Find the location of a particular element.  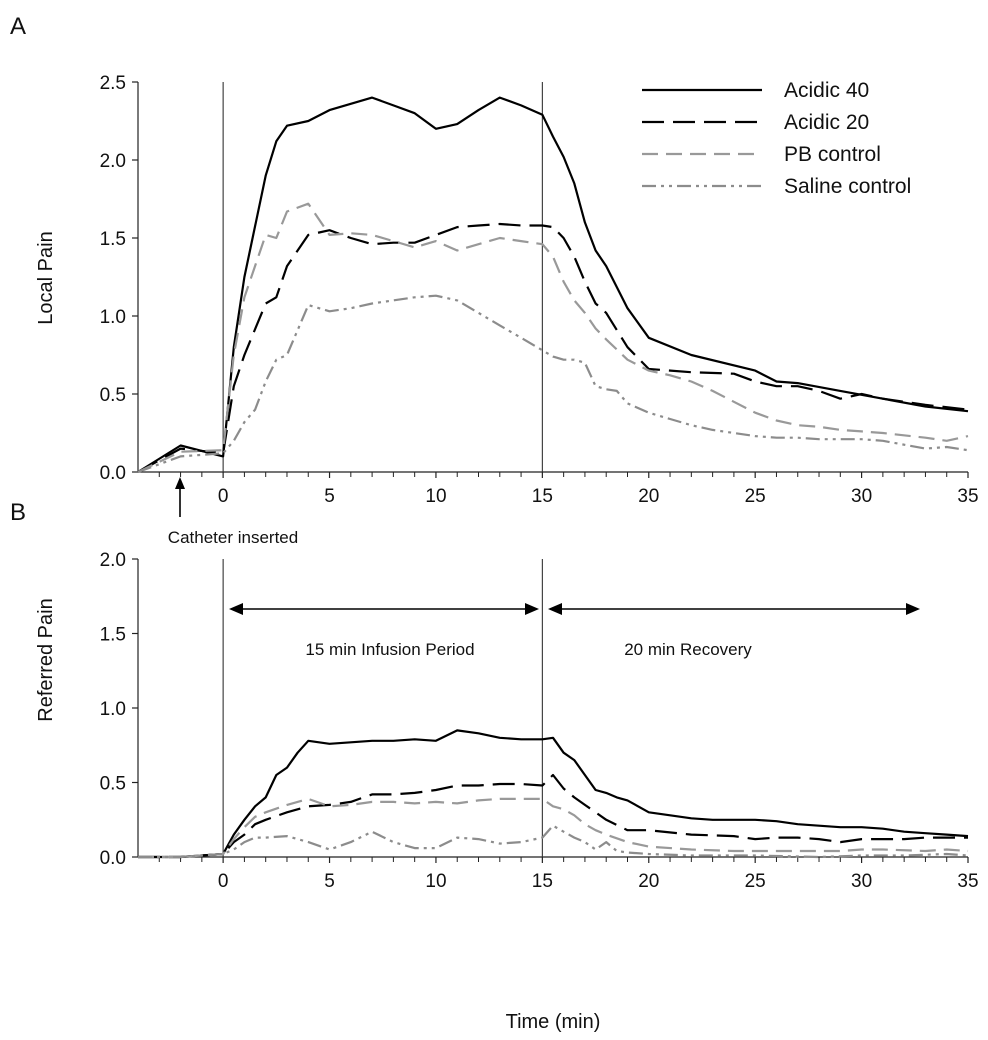

series-acidic-20-b is located at coordinates (553, 816).